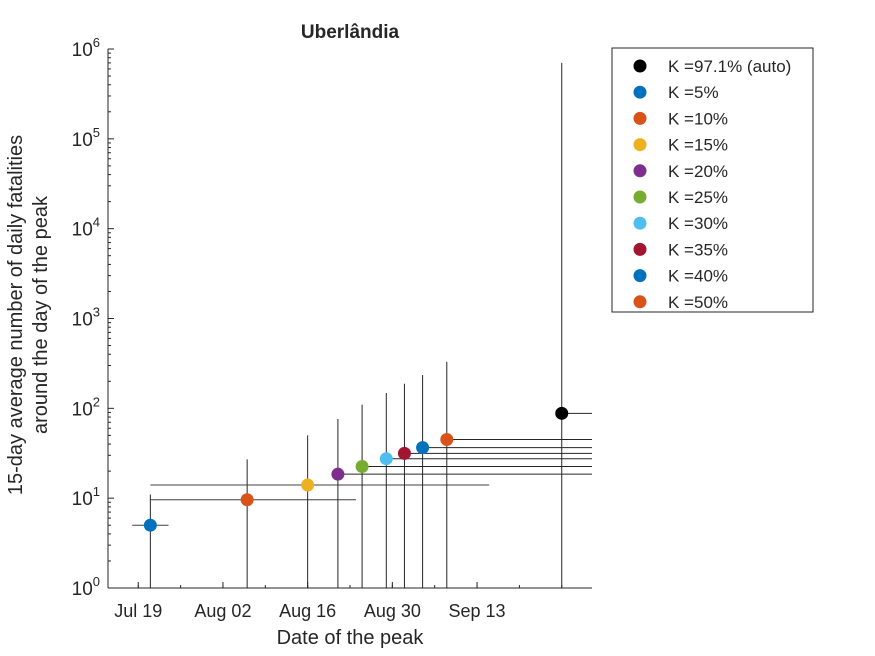 Image resolution: width=875 pixels, height=656 pixels. Describe the element at coordinates (86, 318) in the screenshot. I see `y-tick-label: 10³` at that location.